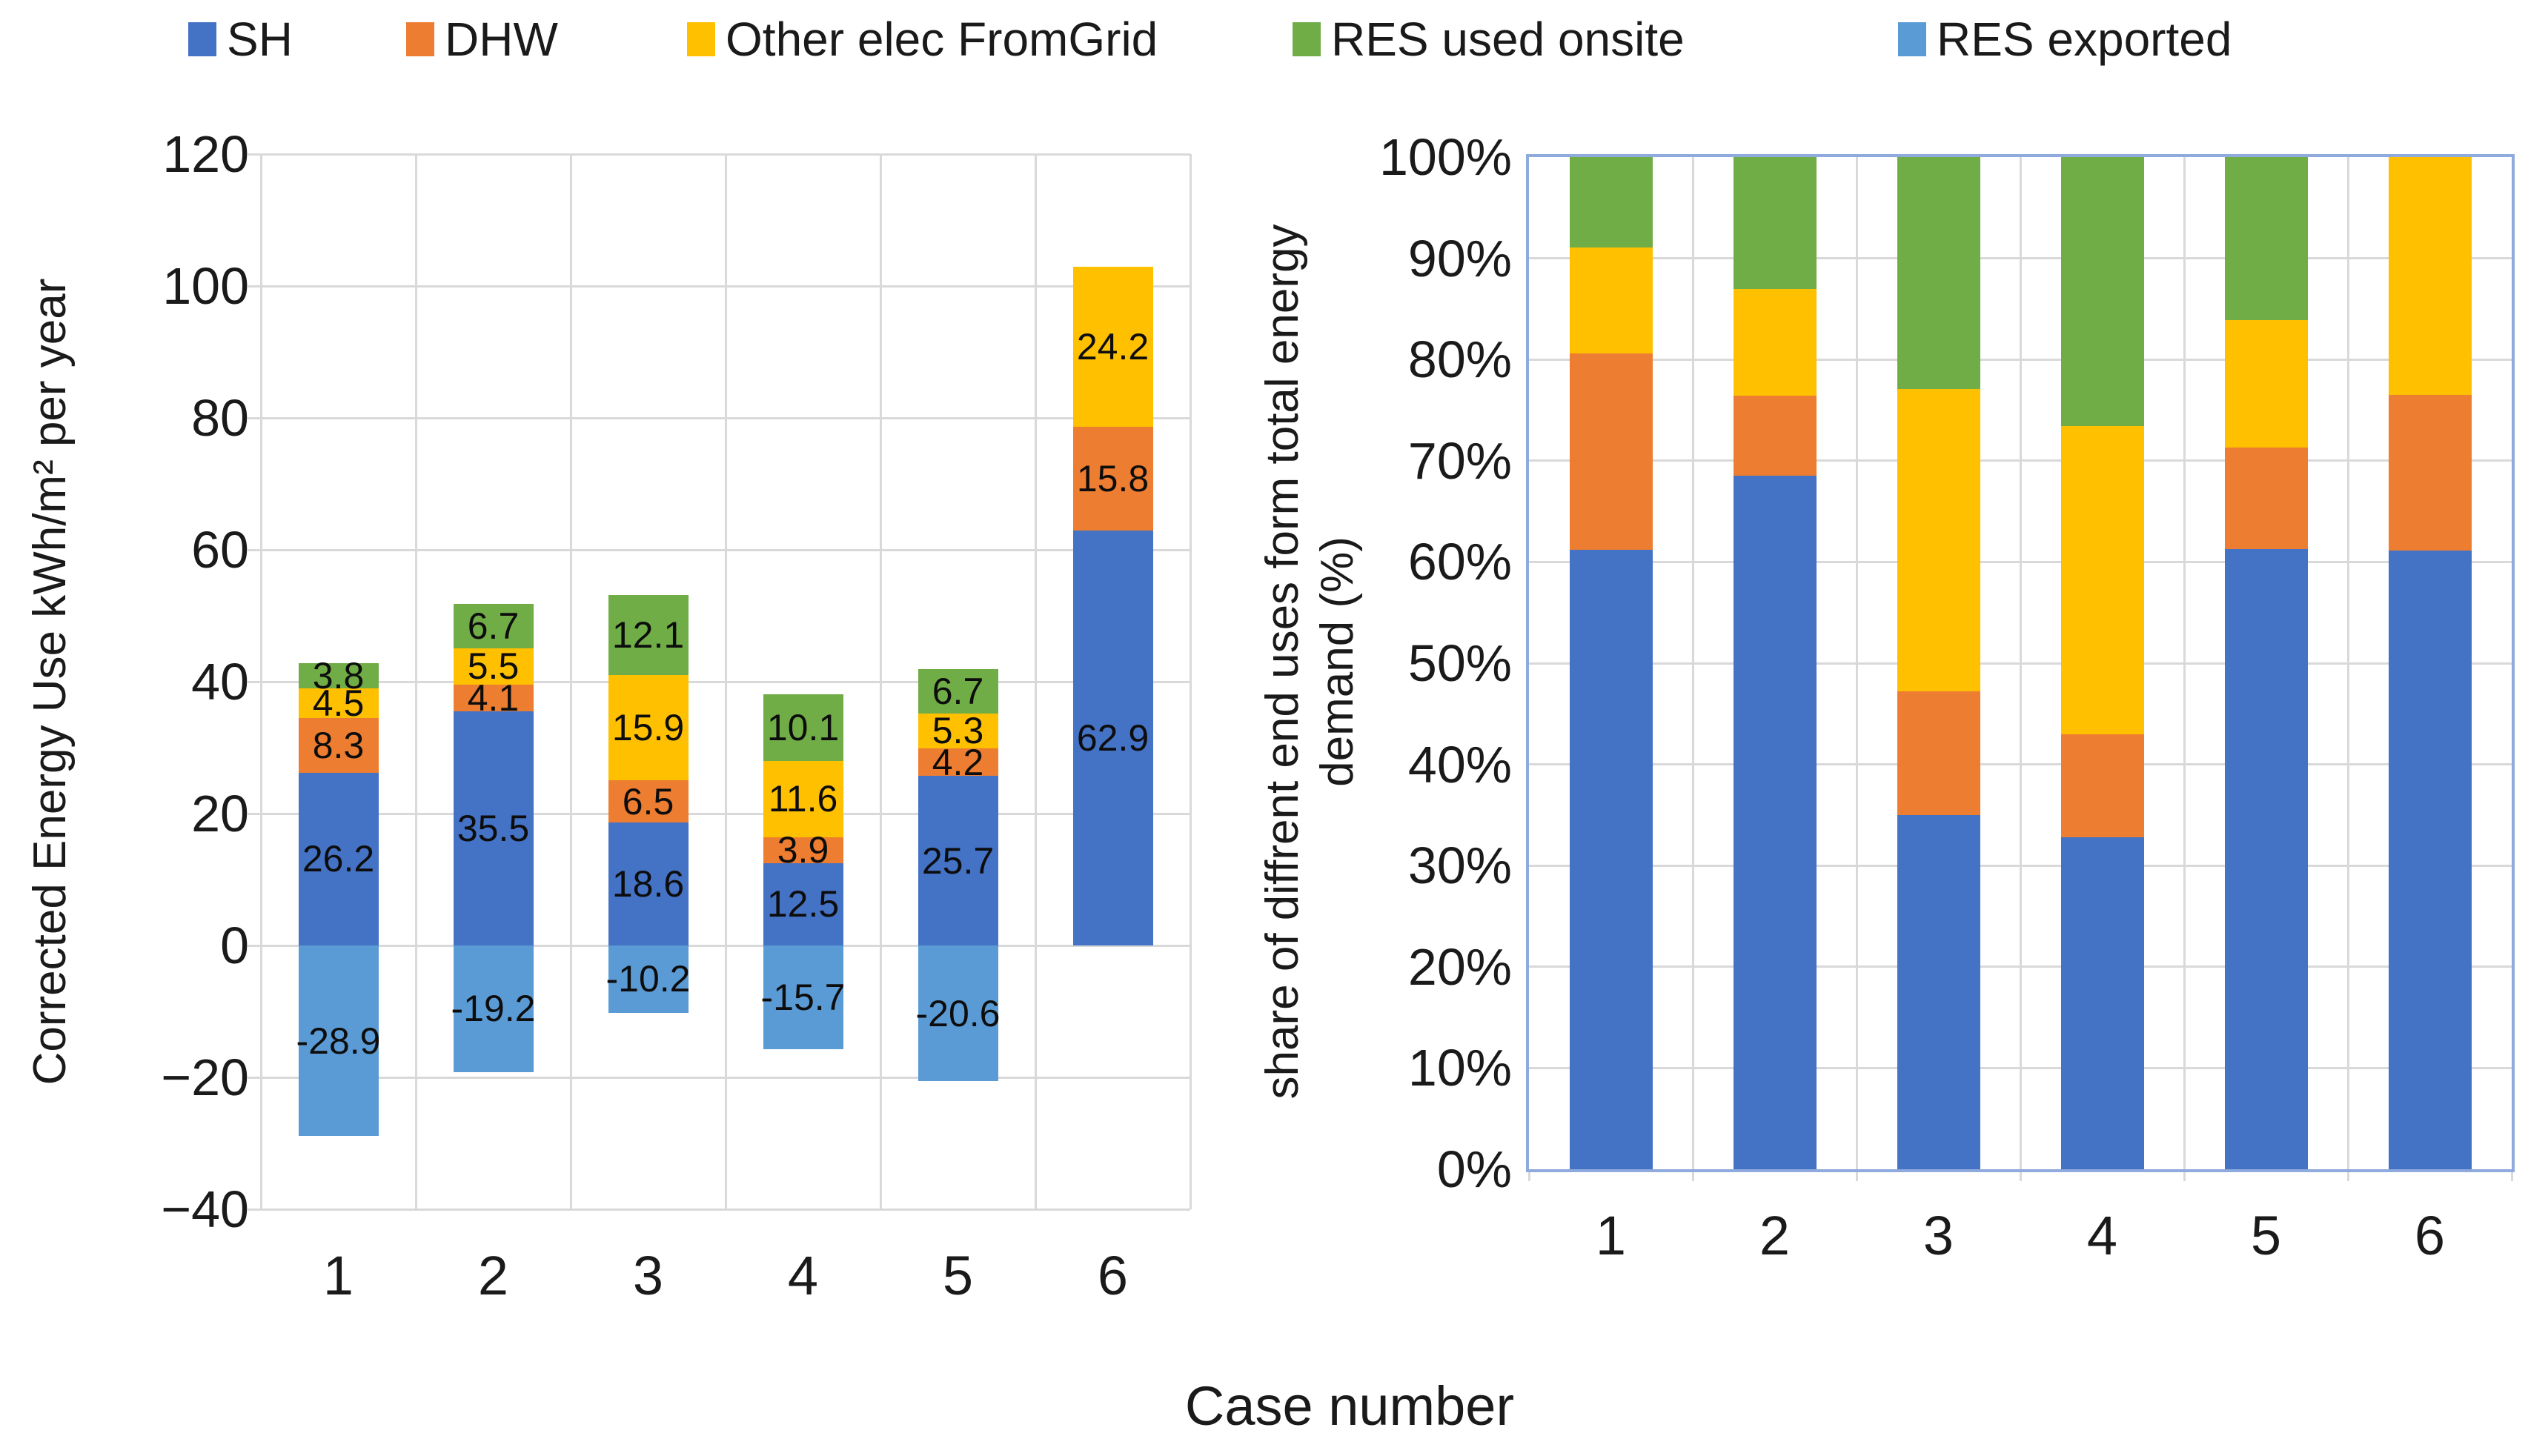  I want to click on bar-value-label: 24.2, so click(1112, 346).